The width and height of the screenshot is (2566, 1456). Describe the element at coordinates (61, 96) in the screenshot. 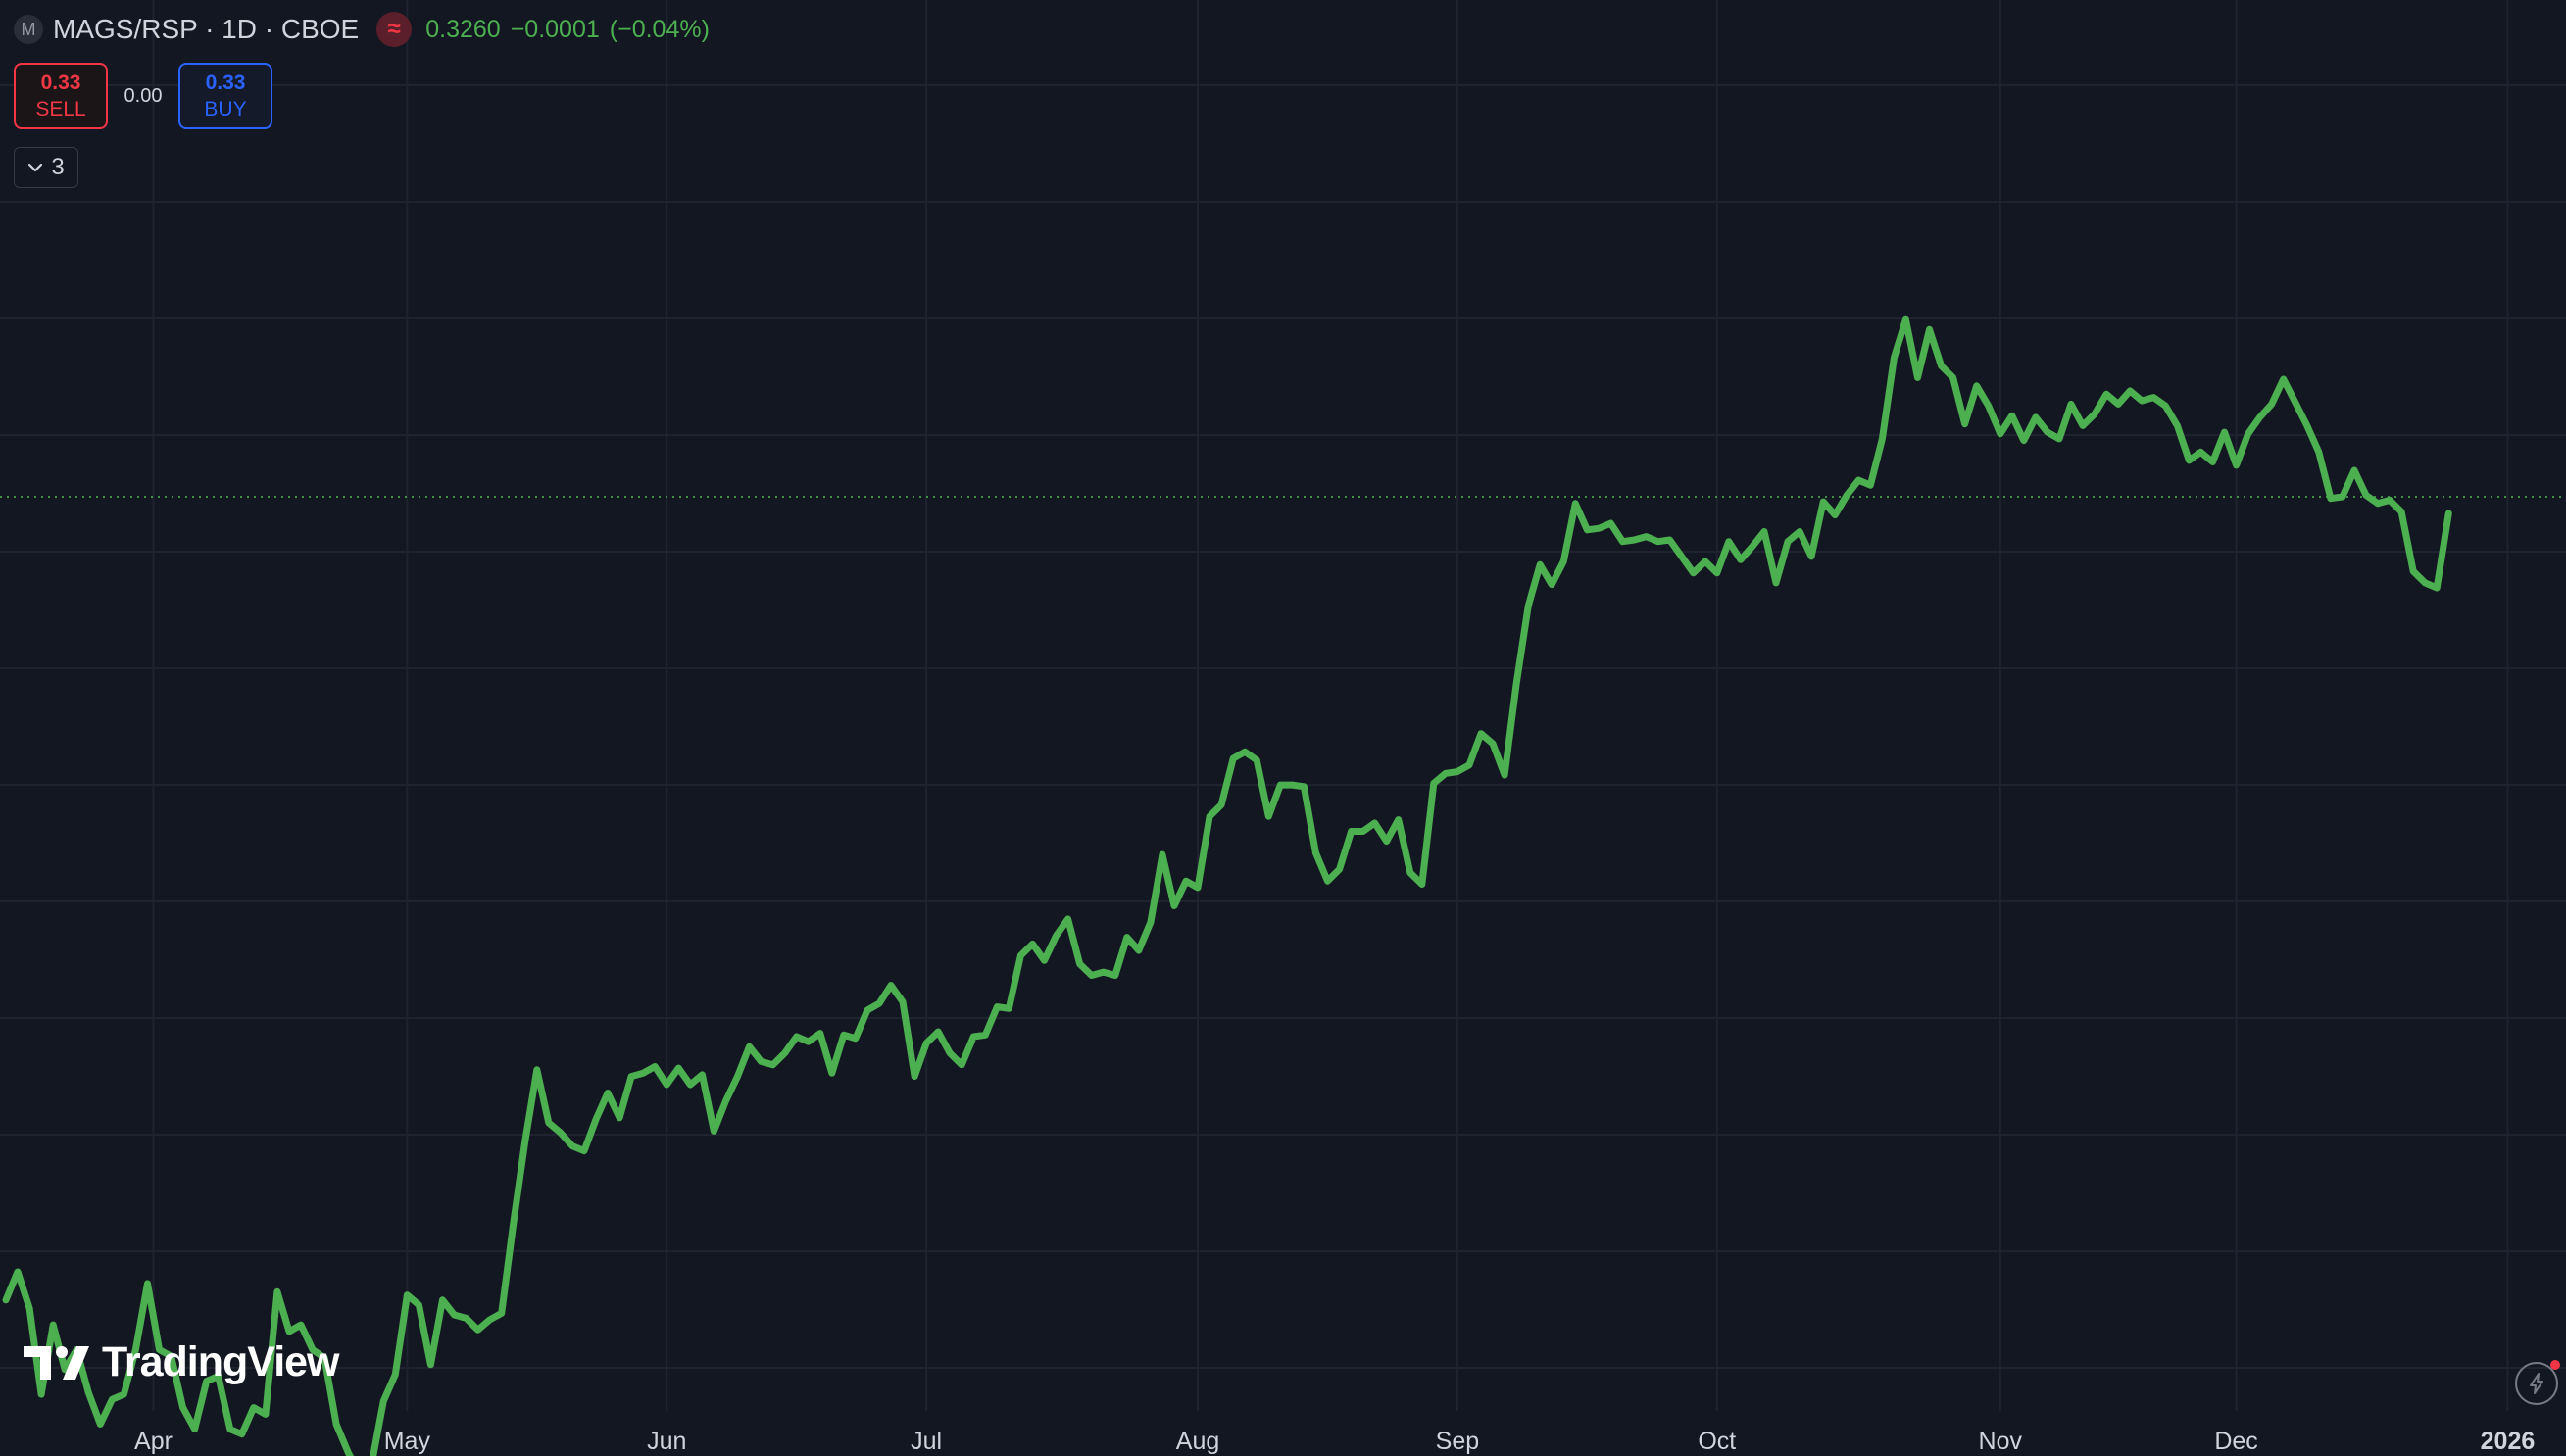

I see `sell-button: 0.33 SELL` at that location.